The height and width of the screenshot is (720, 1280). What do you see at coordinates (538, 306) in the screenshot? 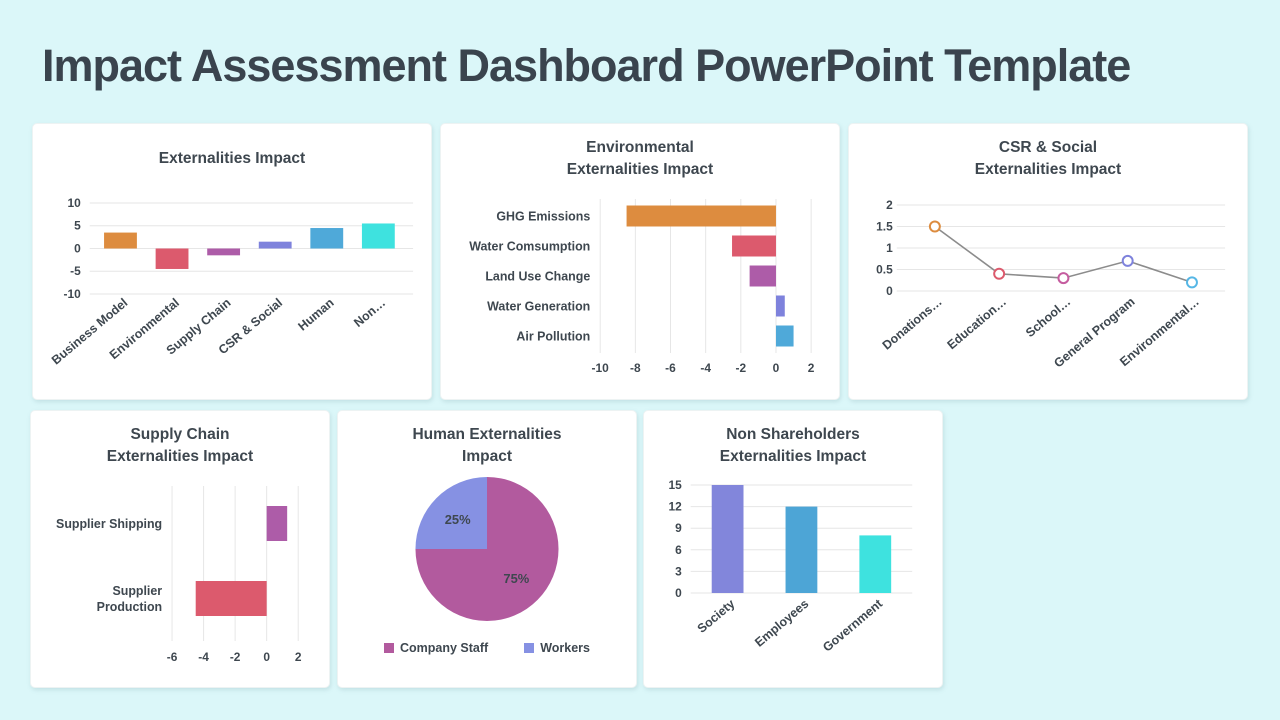
I see `category-label: Water Generation` at bounding box center [538, 306].